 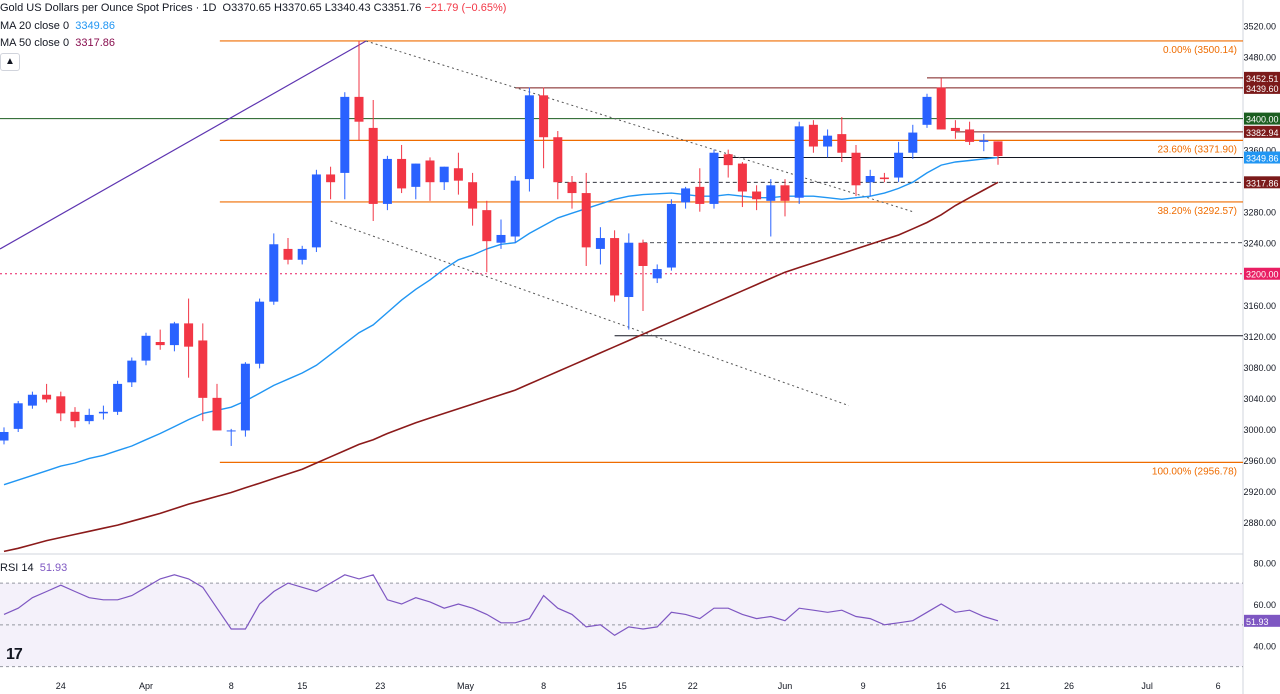 I want to click on ohlc-change: −21.79 (−0.65%), so click(x=465, y=8).